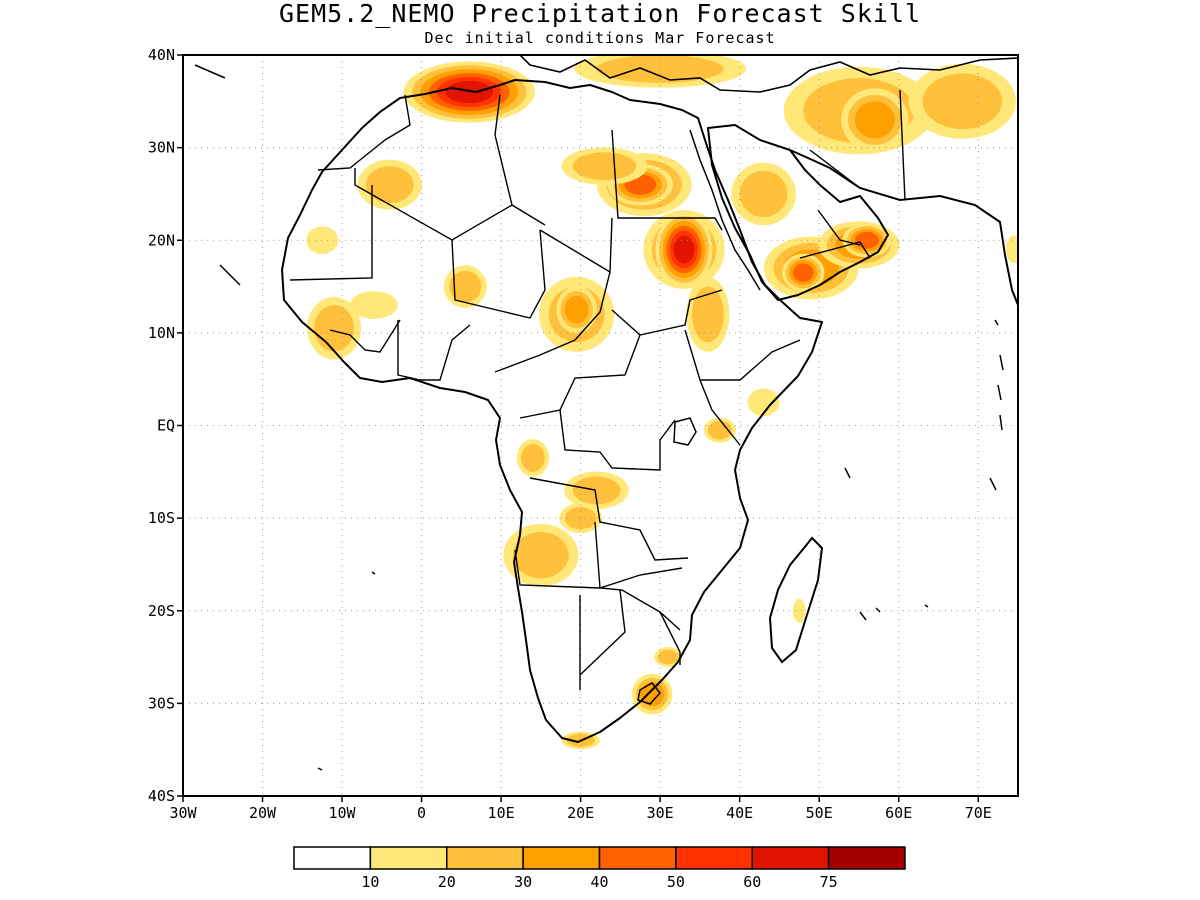 The image size is (1200, 900). I want to click on lon-label: 30E, so click(660, 813).